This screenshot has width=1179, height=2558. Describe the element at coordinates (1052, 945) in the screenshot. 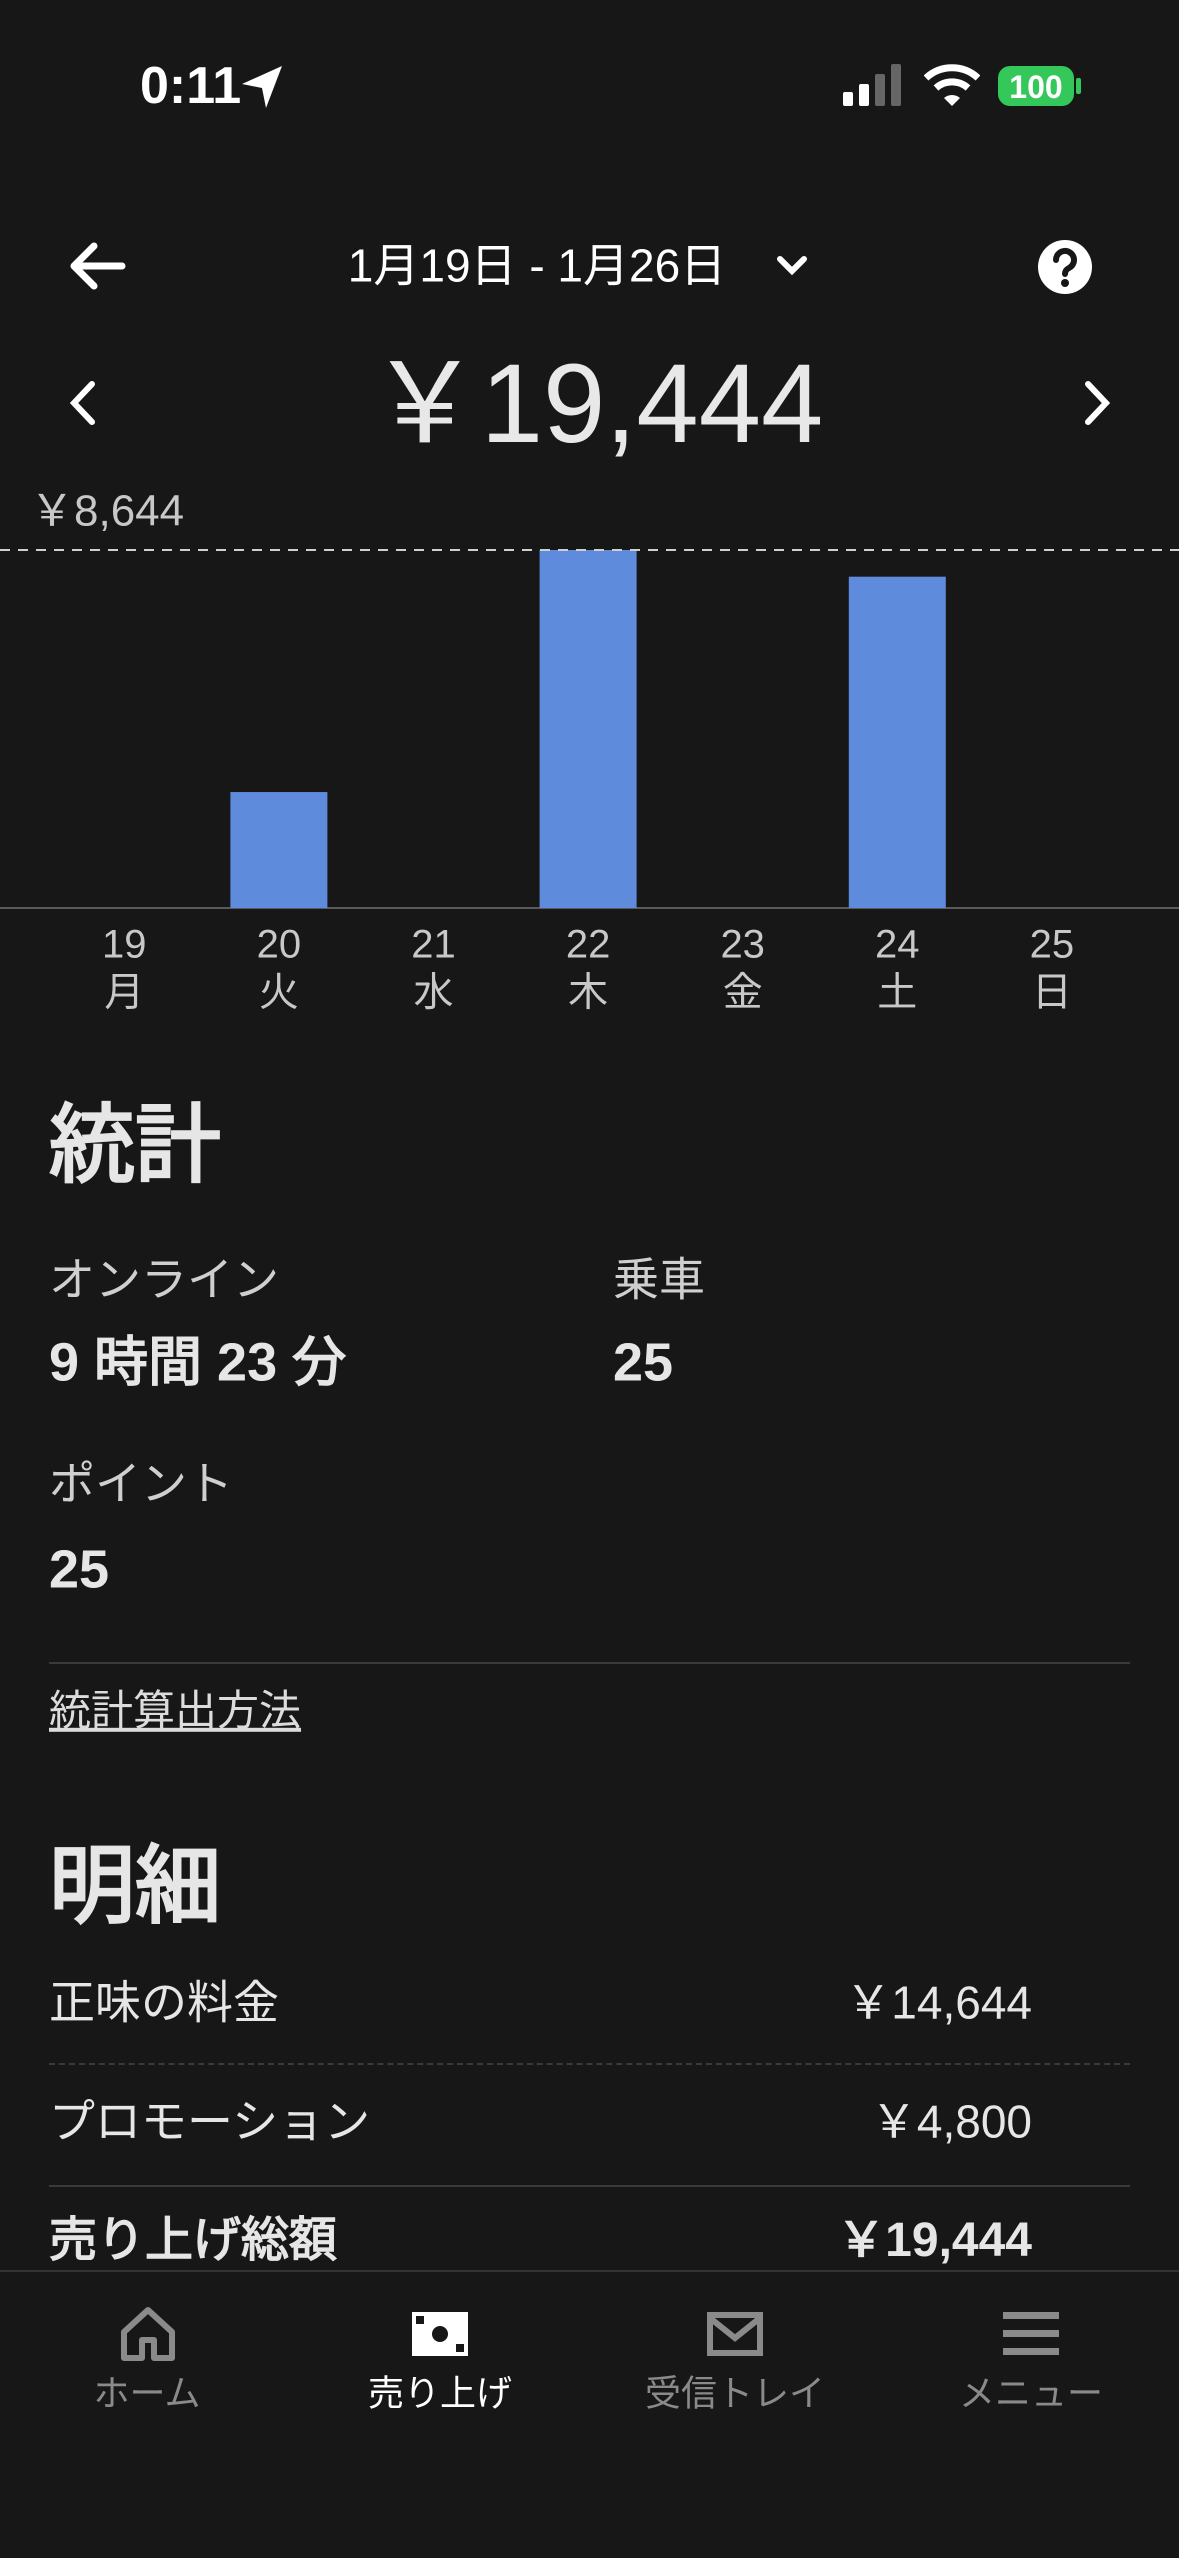

I see `x-tick-label: 25` at that location.